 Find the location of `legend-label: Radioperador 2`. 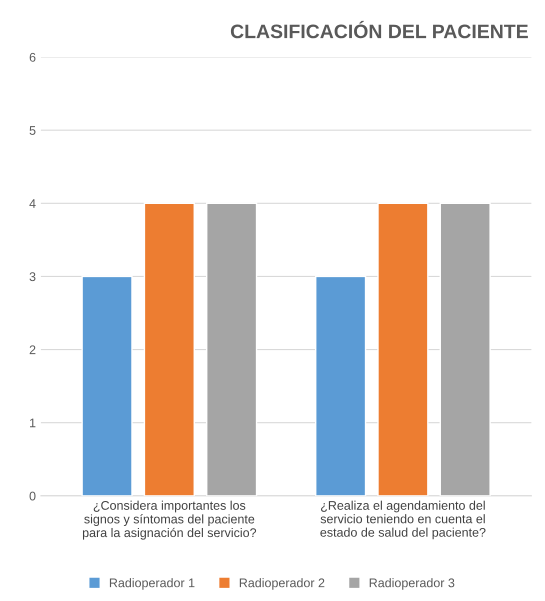

legend-label: Radioperador 2 is located at coordinates (282, 584).